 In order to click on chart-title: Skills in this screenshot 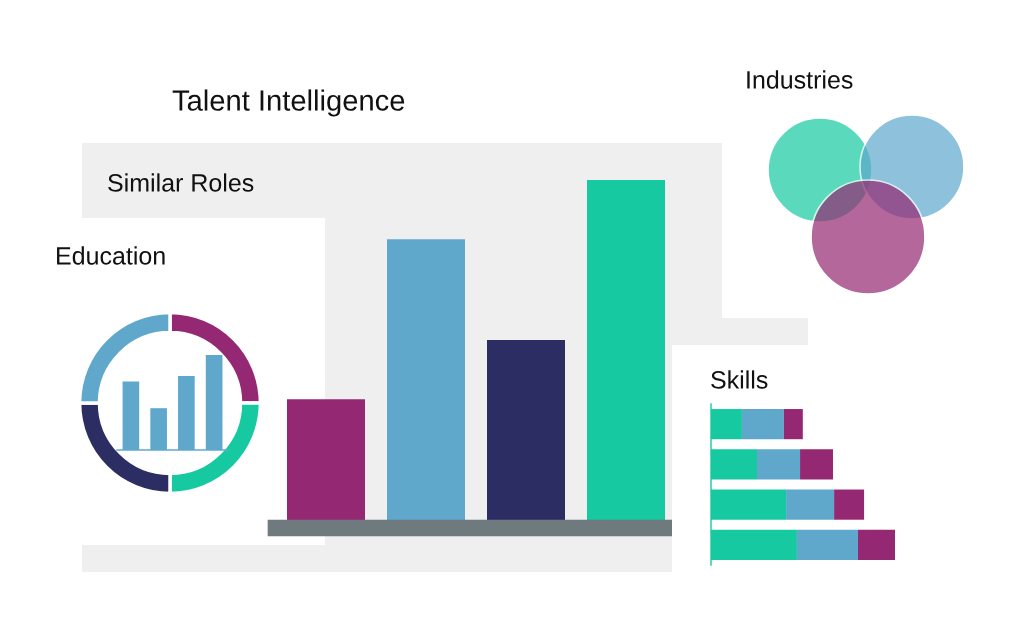, I will do `click(739, 379)`.